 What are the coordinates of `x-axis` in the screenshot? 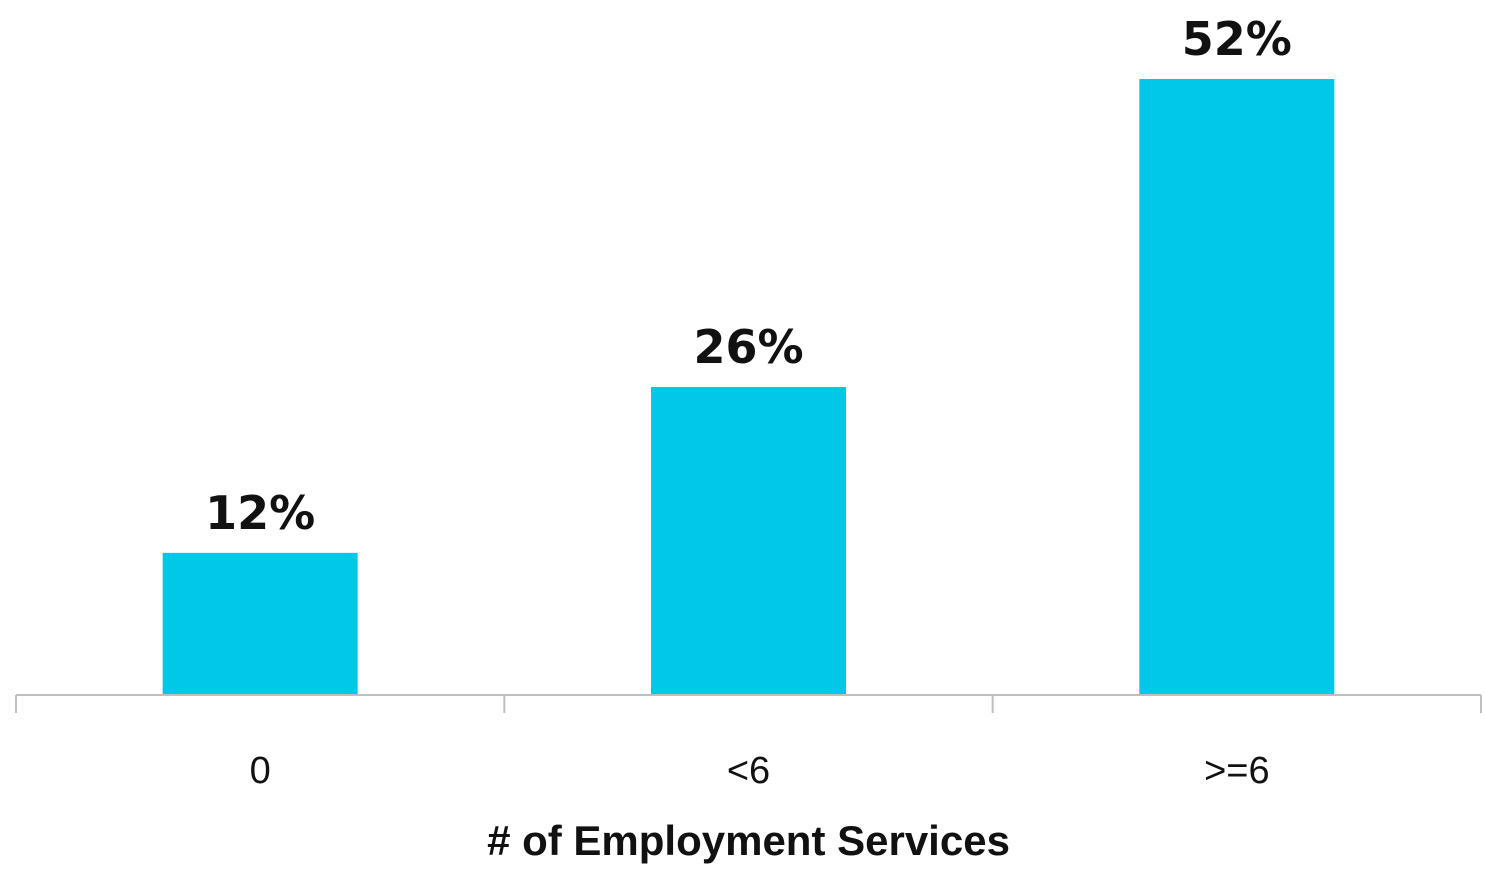 It's located at (748, 703).